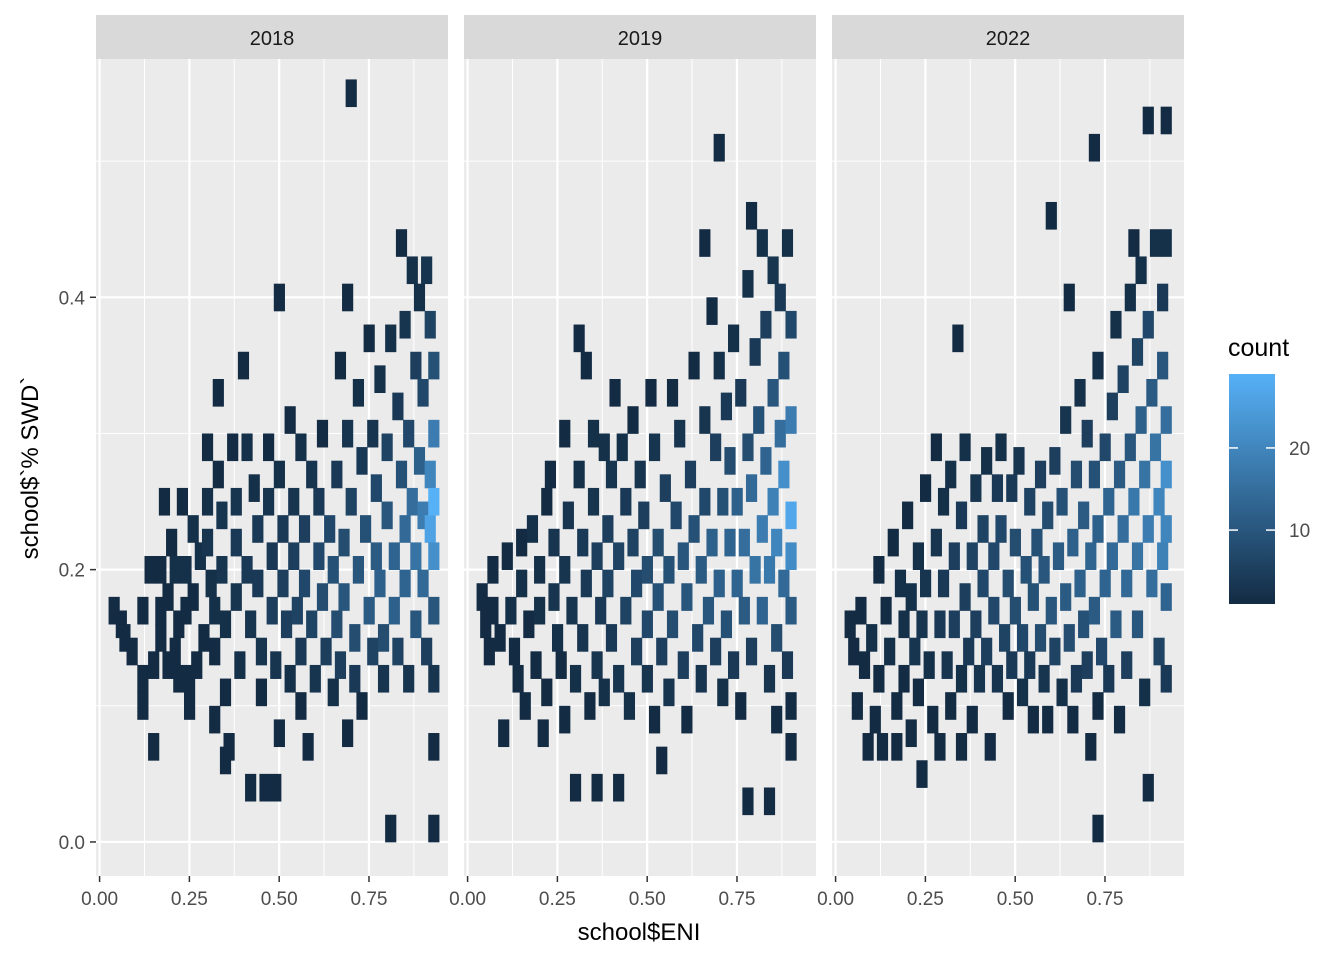  I want to click on legend-ticks: 10 20, so click(1269, 490).